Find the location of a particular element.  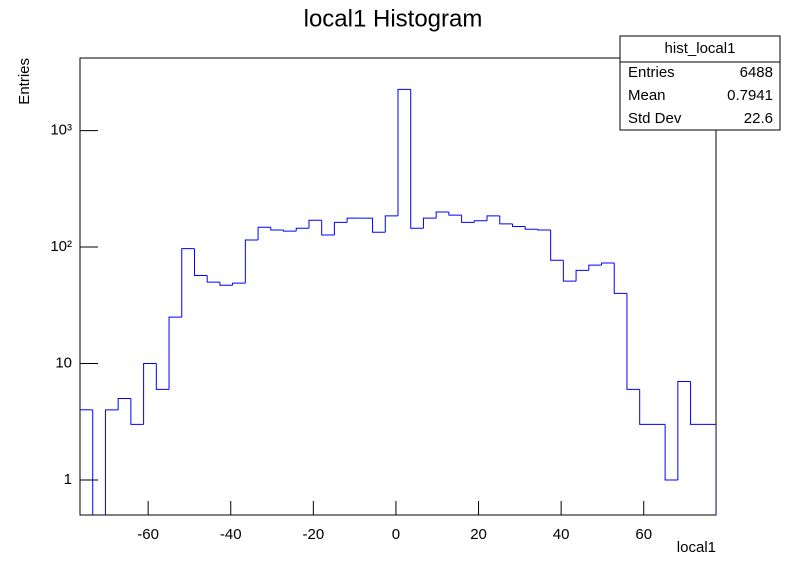

stats-title: hist_local1 is located at coordinates (700, 48).